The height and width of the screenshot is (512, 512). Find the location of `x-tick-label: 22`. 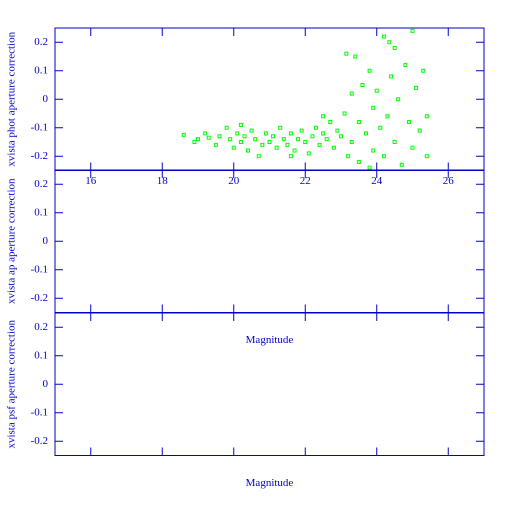

x-tick-label: 22 is located at coordinates (305, 181).